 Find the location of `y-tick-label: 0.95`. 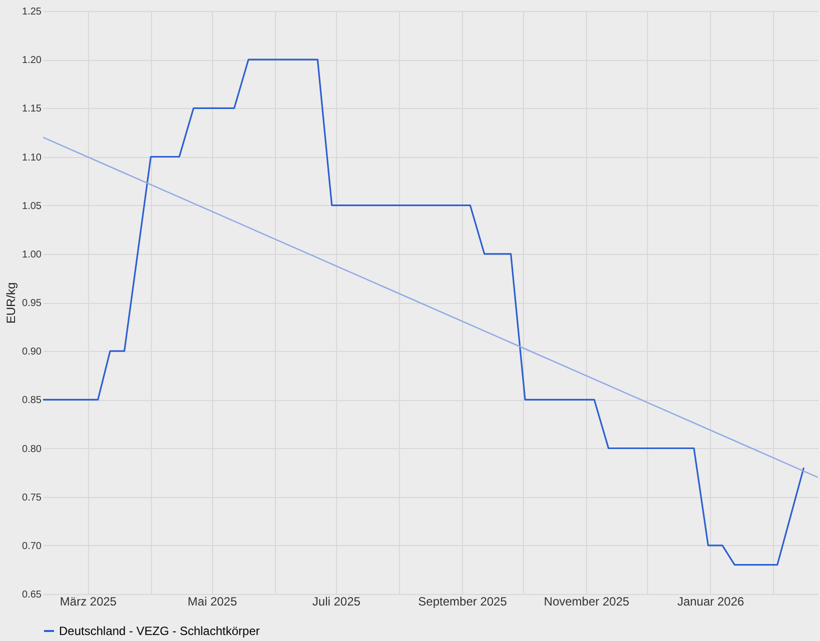

y-tick-label: 0.95 is located at coordinates (32, 303).